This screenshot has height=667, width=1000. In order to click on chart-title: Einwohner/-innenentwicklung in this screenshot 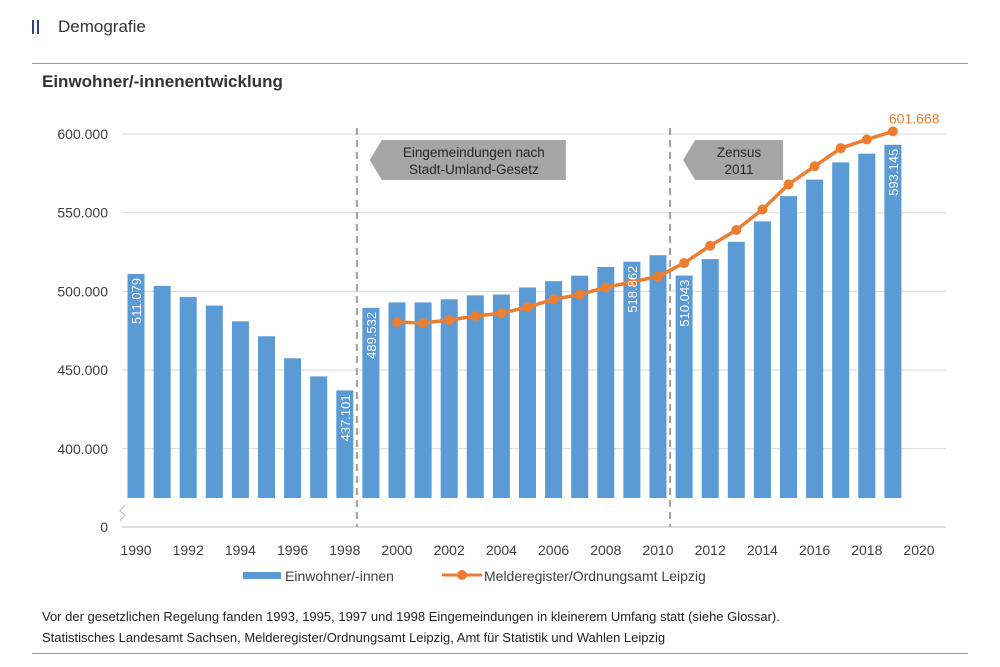, I will do `click(162, 81)`.